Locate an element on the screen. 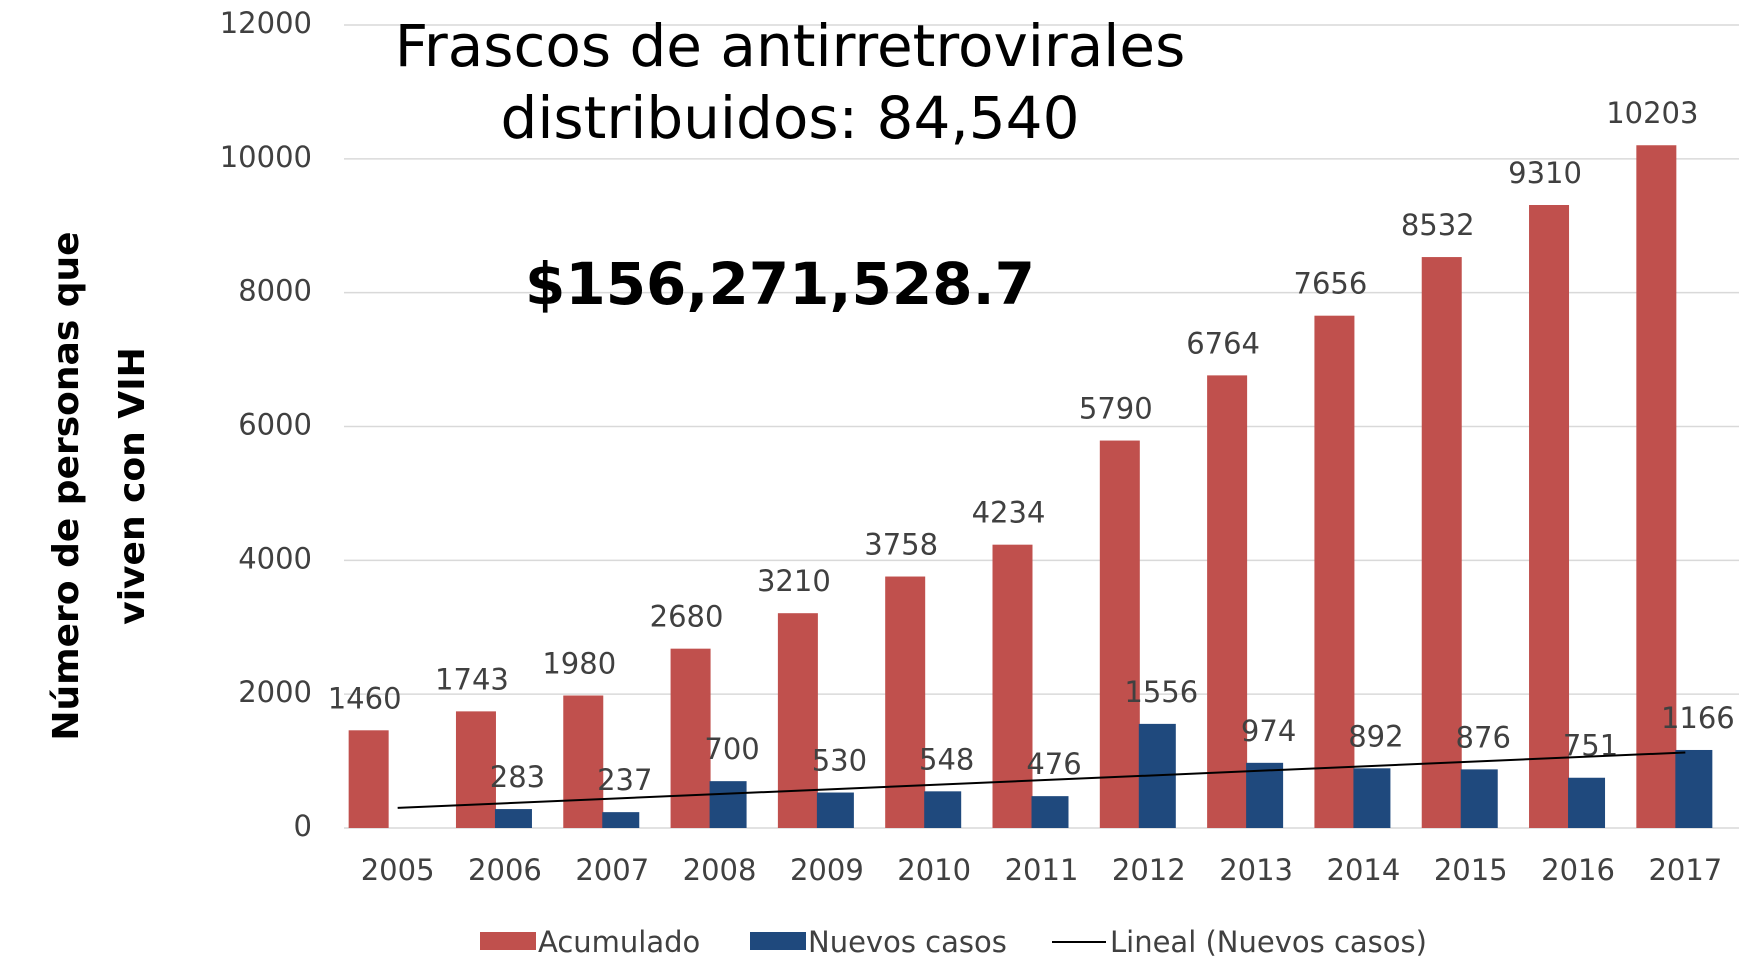  x-tick-label: 2014 is located at coordinates (1364, 870).